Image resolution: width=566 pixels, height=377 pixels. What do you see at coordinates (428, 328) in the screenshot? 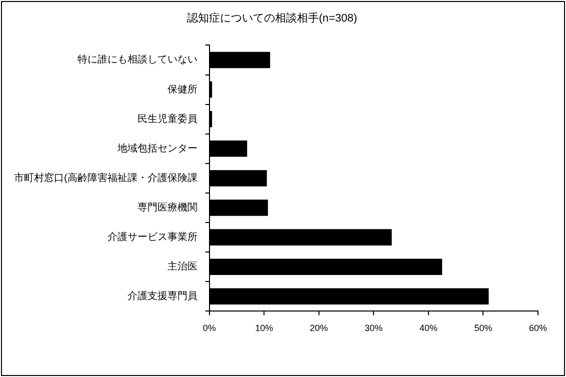
I see `x-tick-label: 40%` at bounding box center [428, 328].